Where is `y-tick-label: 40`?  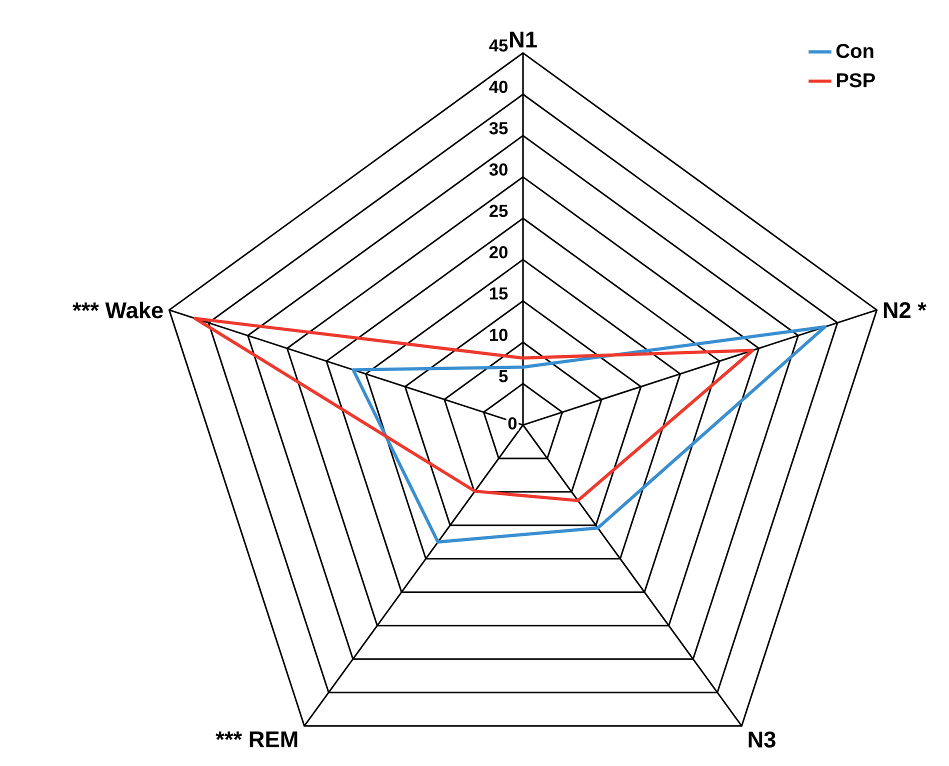
y-tick-label: 40 is located at coordinates (498, 87).